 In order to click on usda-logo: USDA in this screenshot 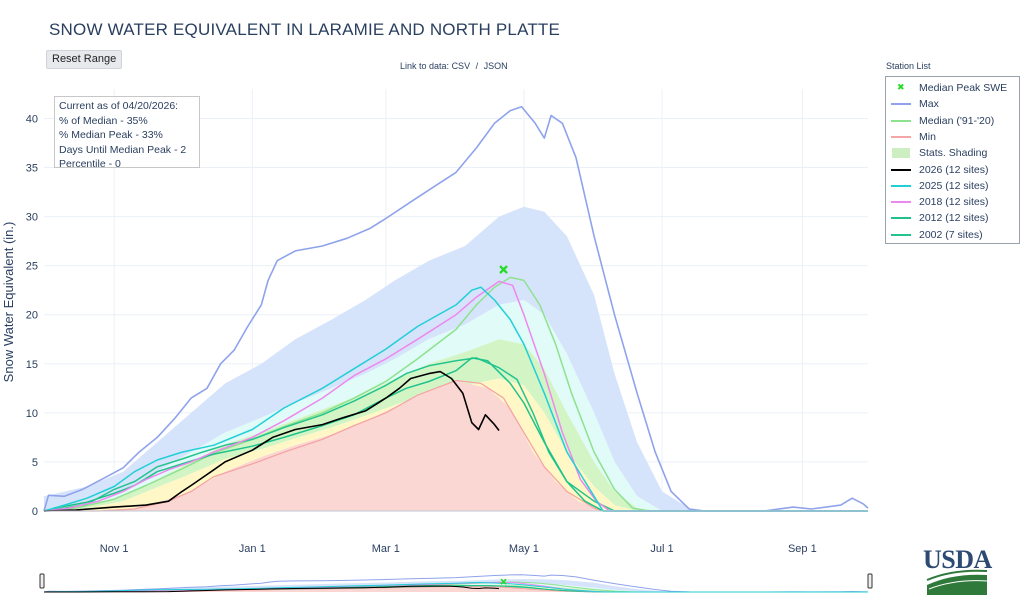, I will do `click(958, 570)`.